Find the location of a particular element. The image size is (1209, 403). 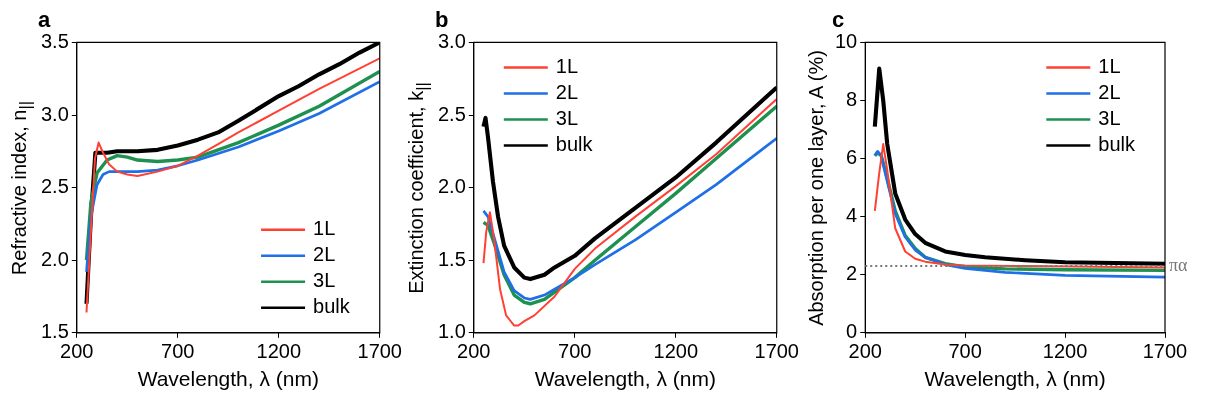

y-tick-label: 1.0 is located at coordinates (451, 331).